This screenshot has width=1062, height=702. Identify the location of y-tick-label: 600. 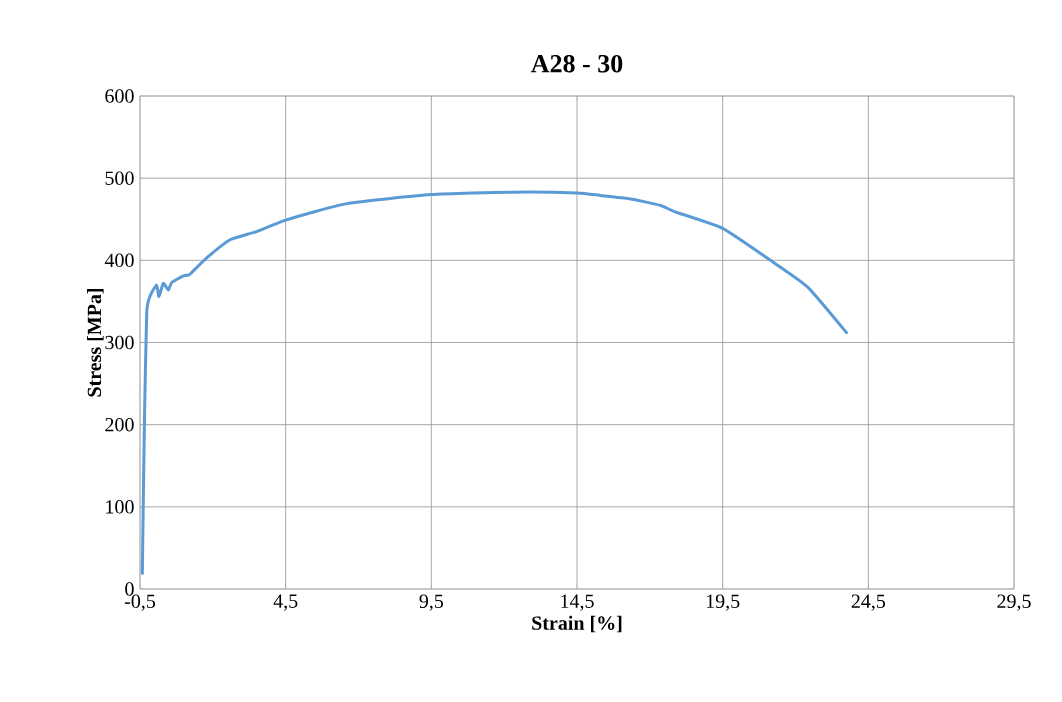
(119, 96).